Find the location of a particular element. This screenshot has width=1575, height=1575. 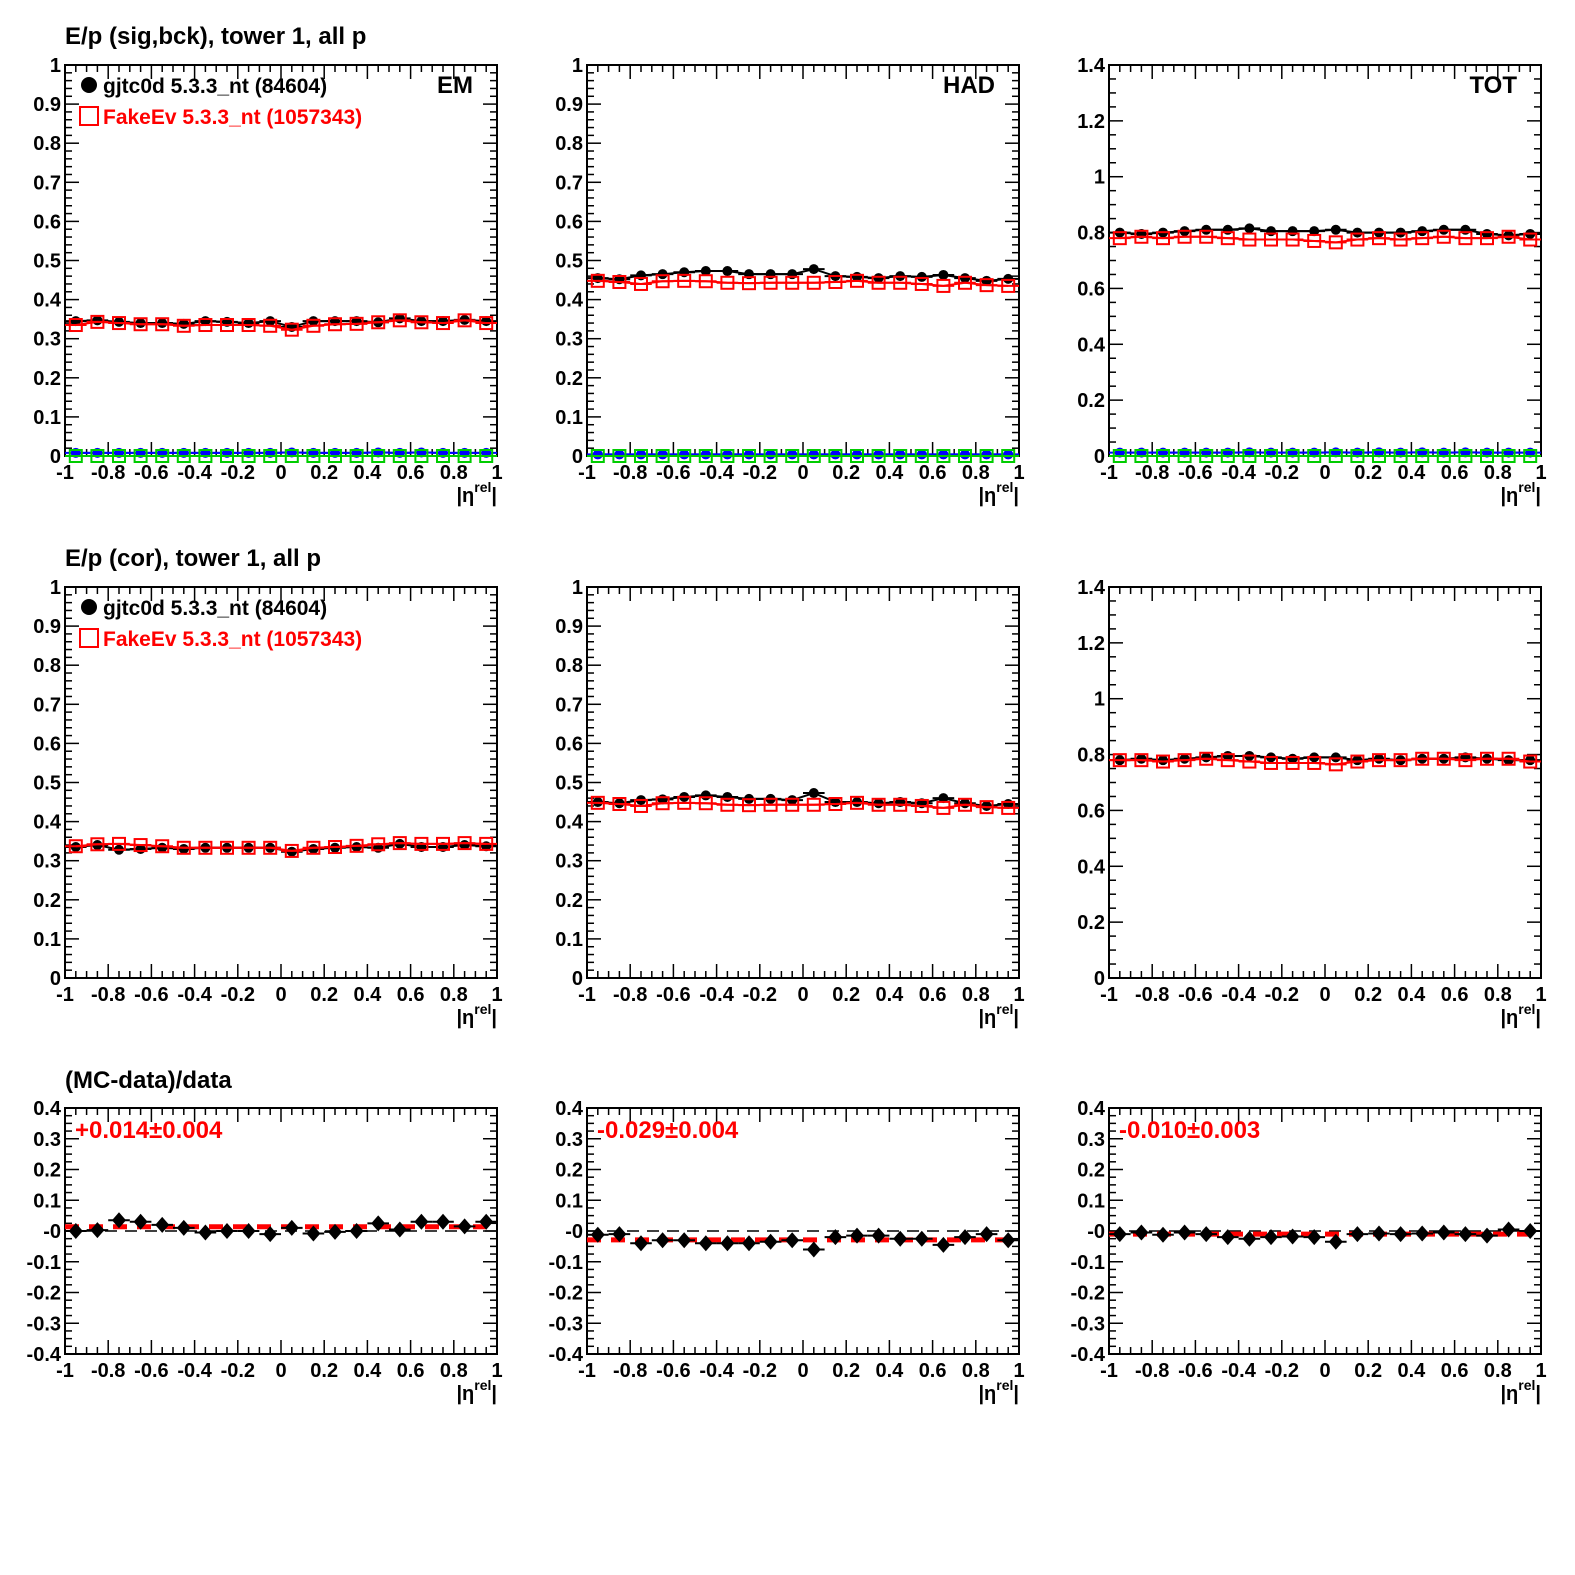

y-tick-label: -0.1 is located at coordinates (566, 1263).